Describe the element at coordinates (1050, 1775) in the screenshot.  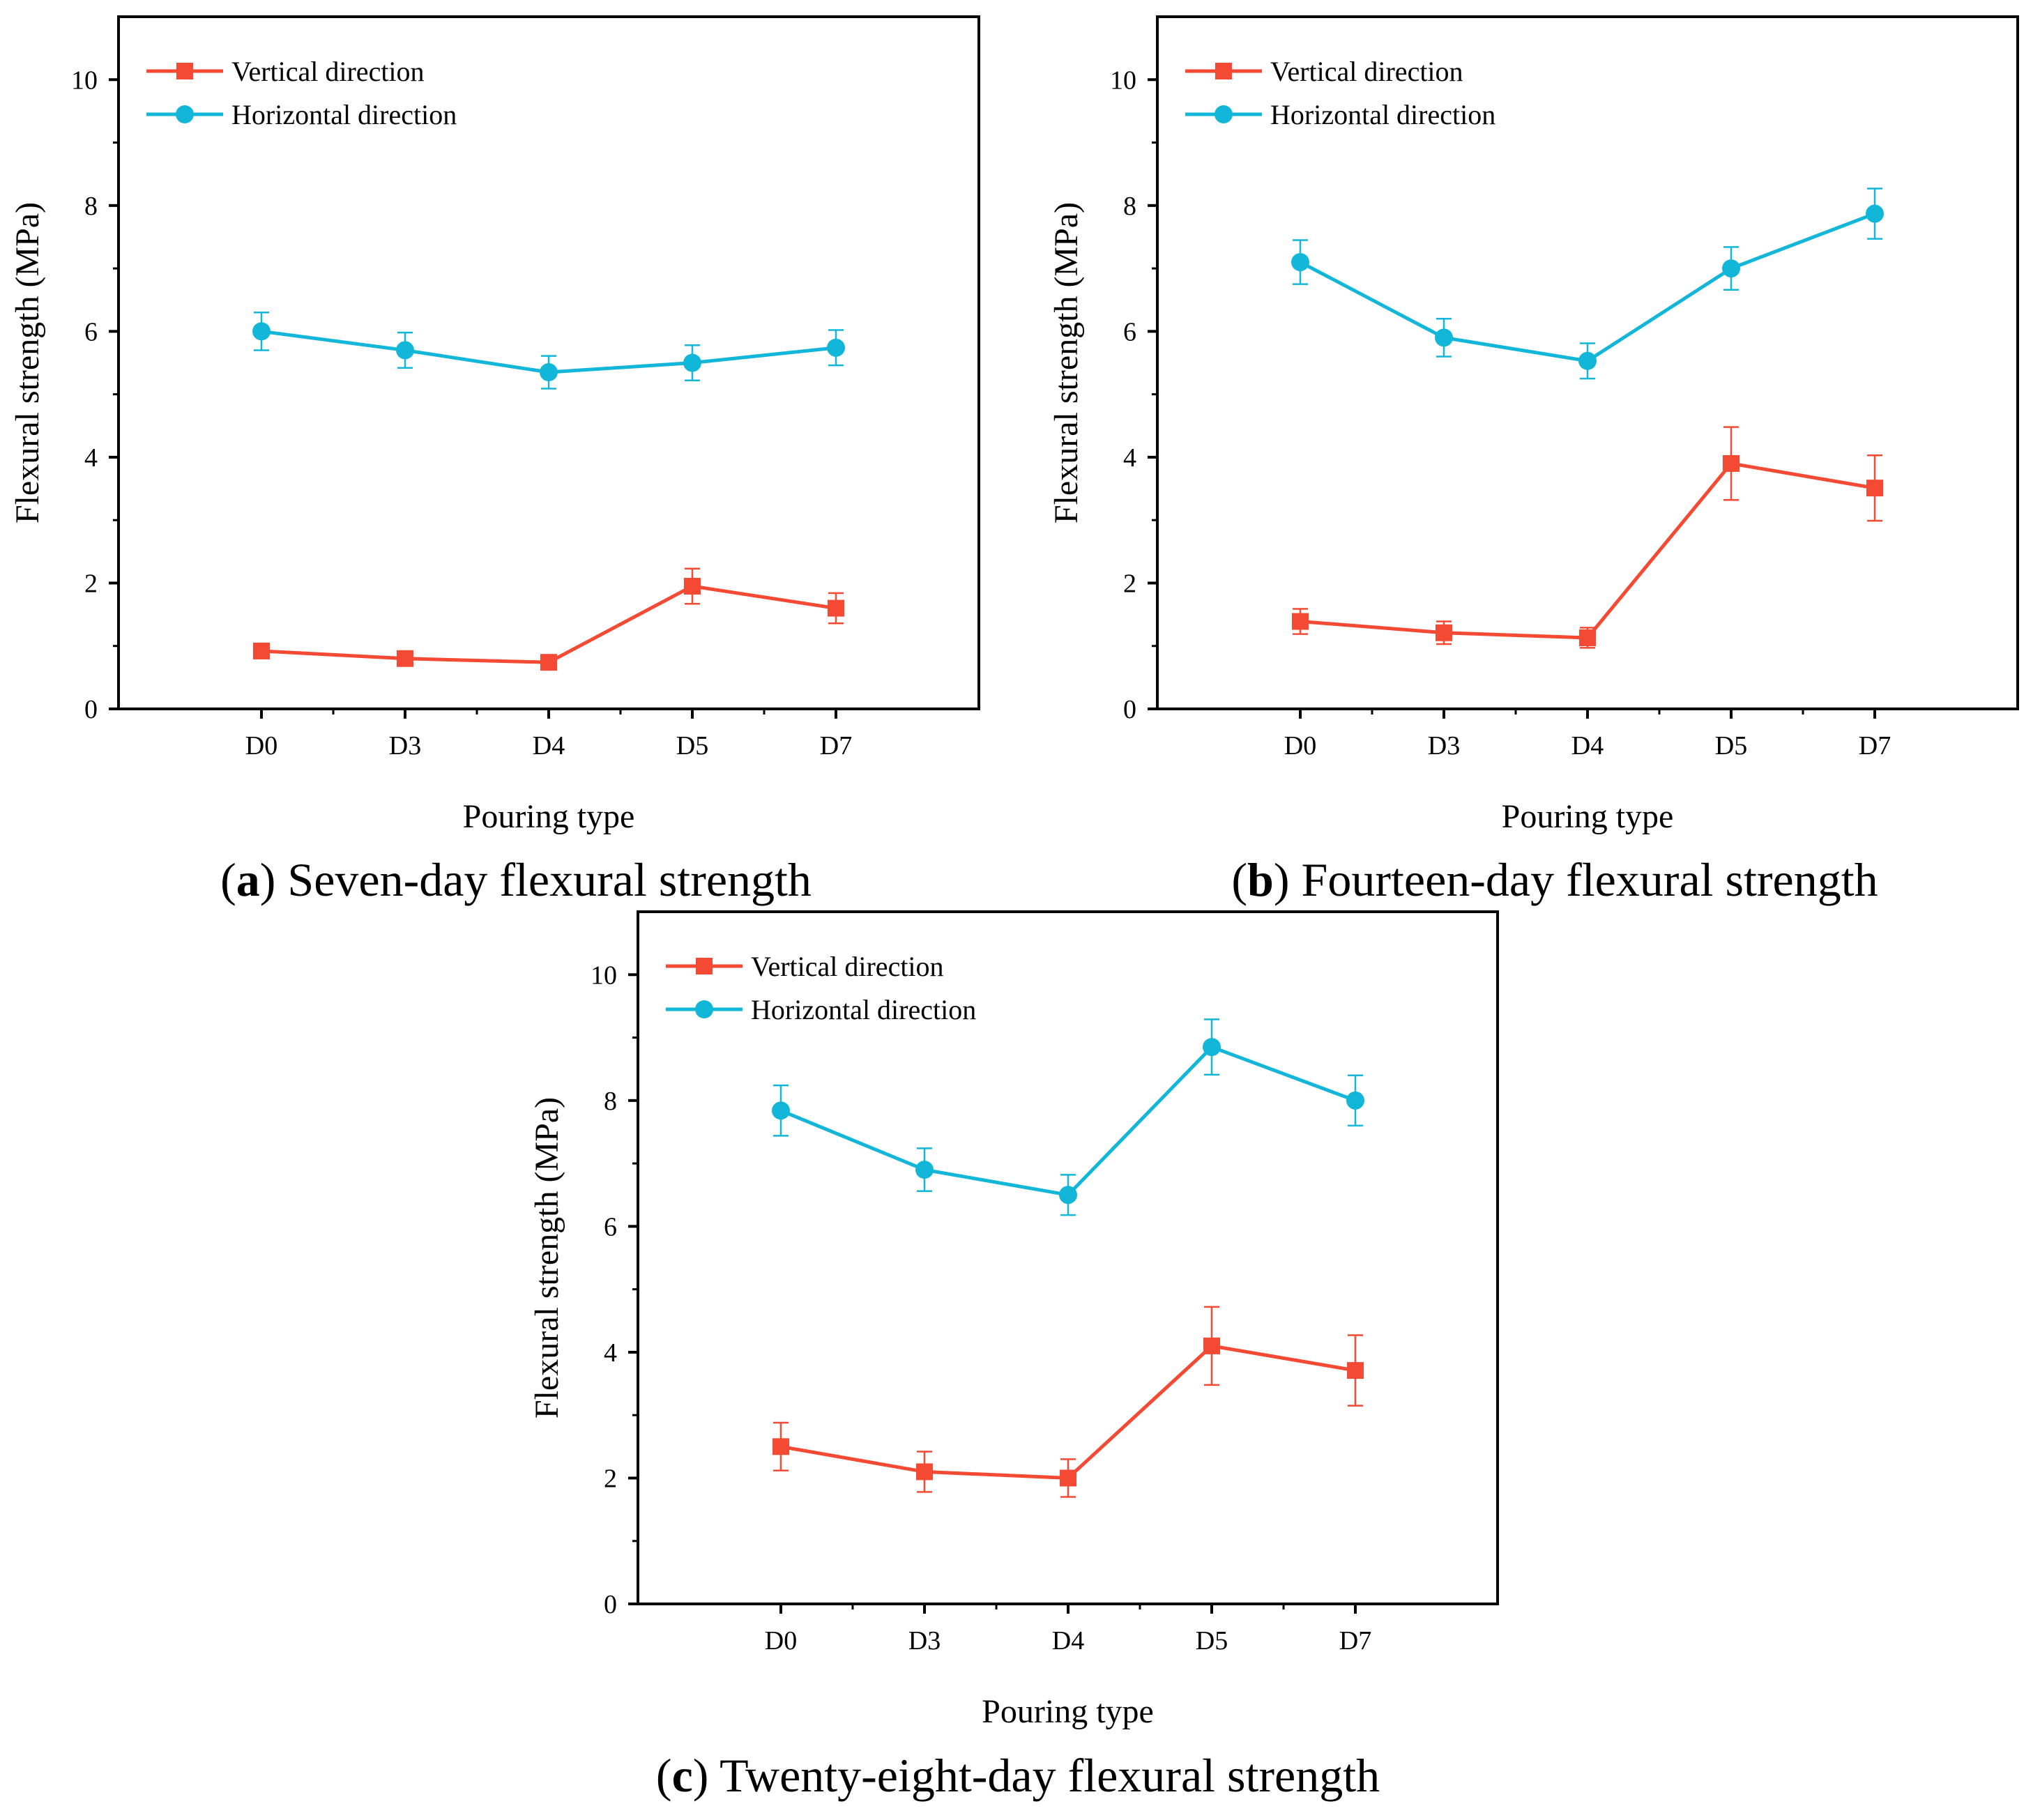
I see `caption-text: Twenty-eight-day flexural strength` at that location.